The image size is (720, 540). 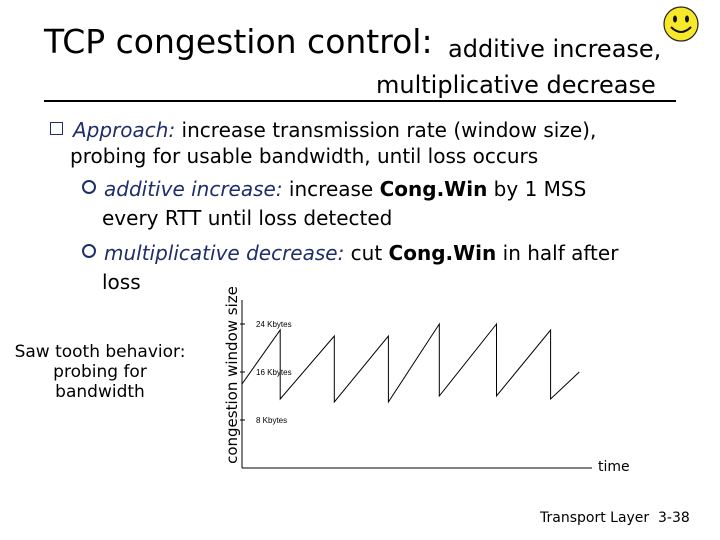 I want to click on footer-section: Transport Layer, so click(x=595, y=518).